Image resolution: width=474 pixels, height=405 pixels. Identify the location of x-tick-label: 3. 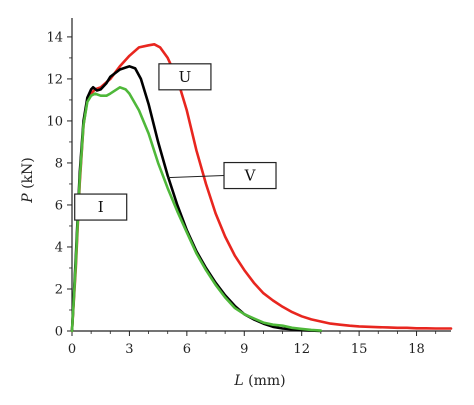
(129, 349).